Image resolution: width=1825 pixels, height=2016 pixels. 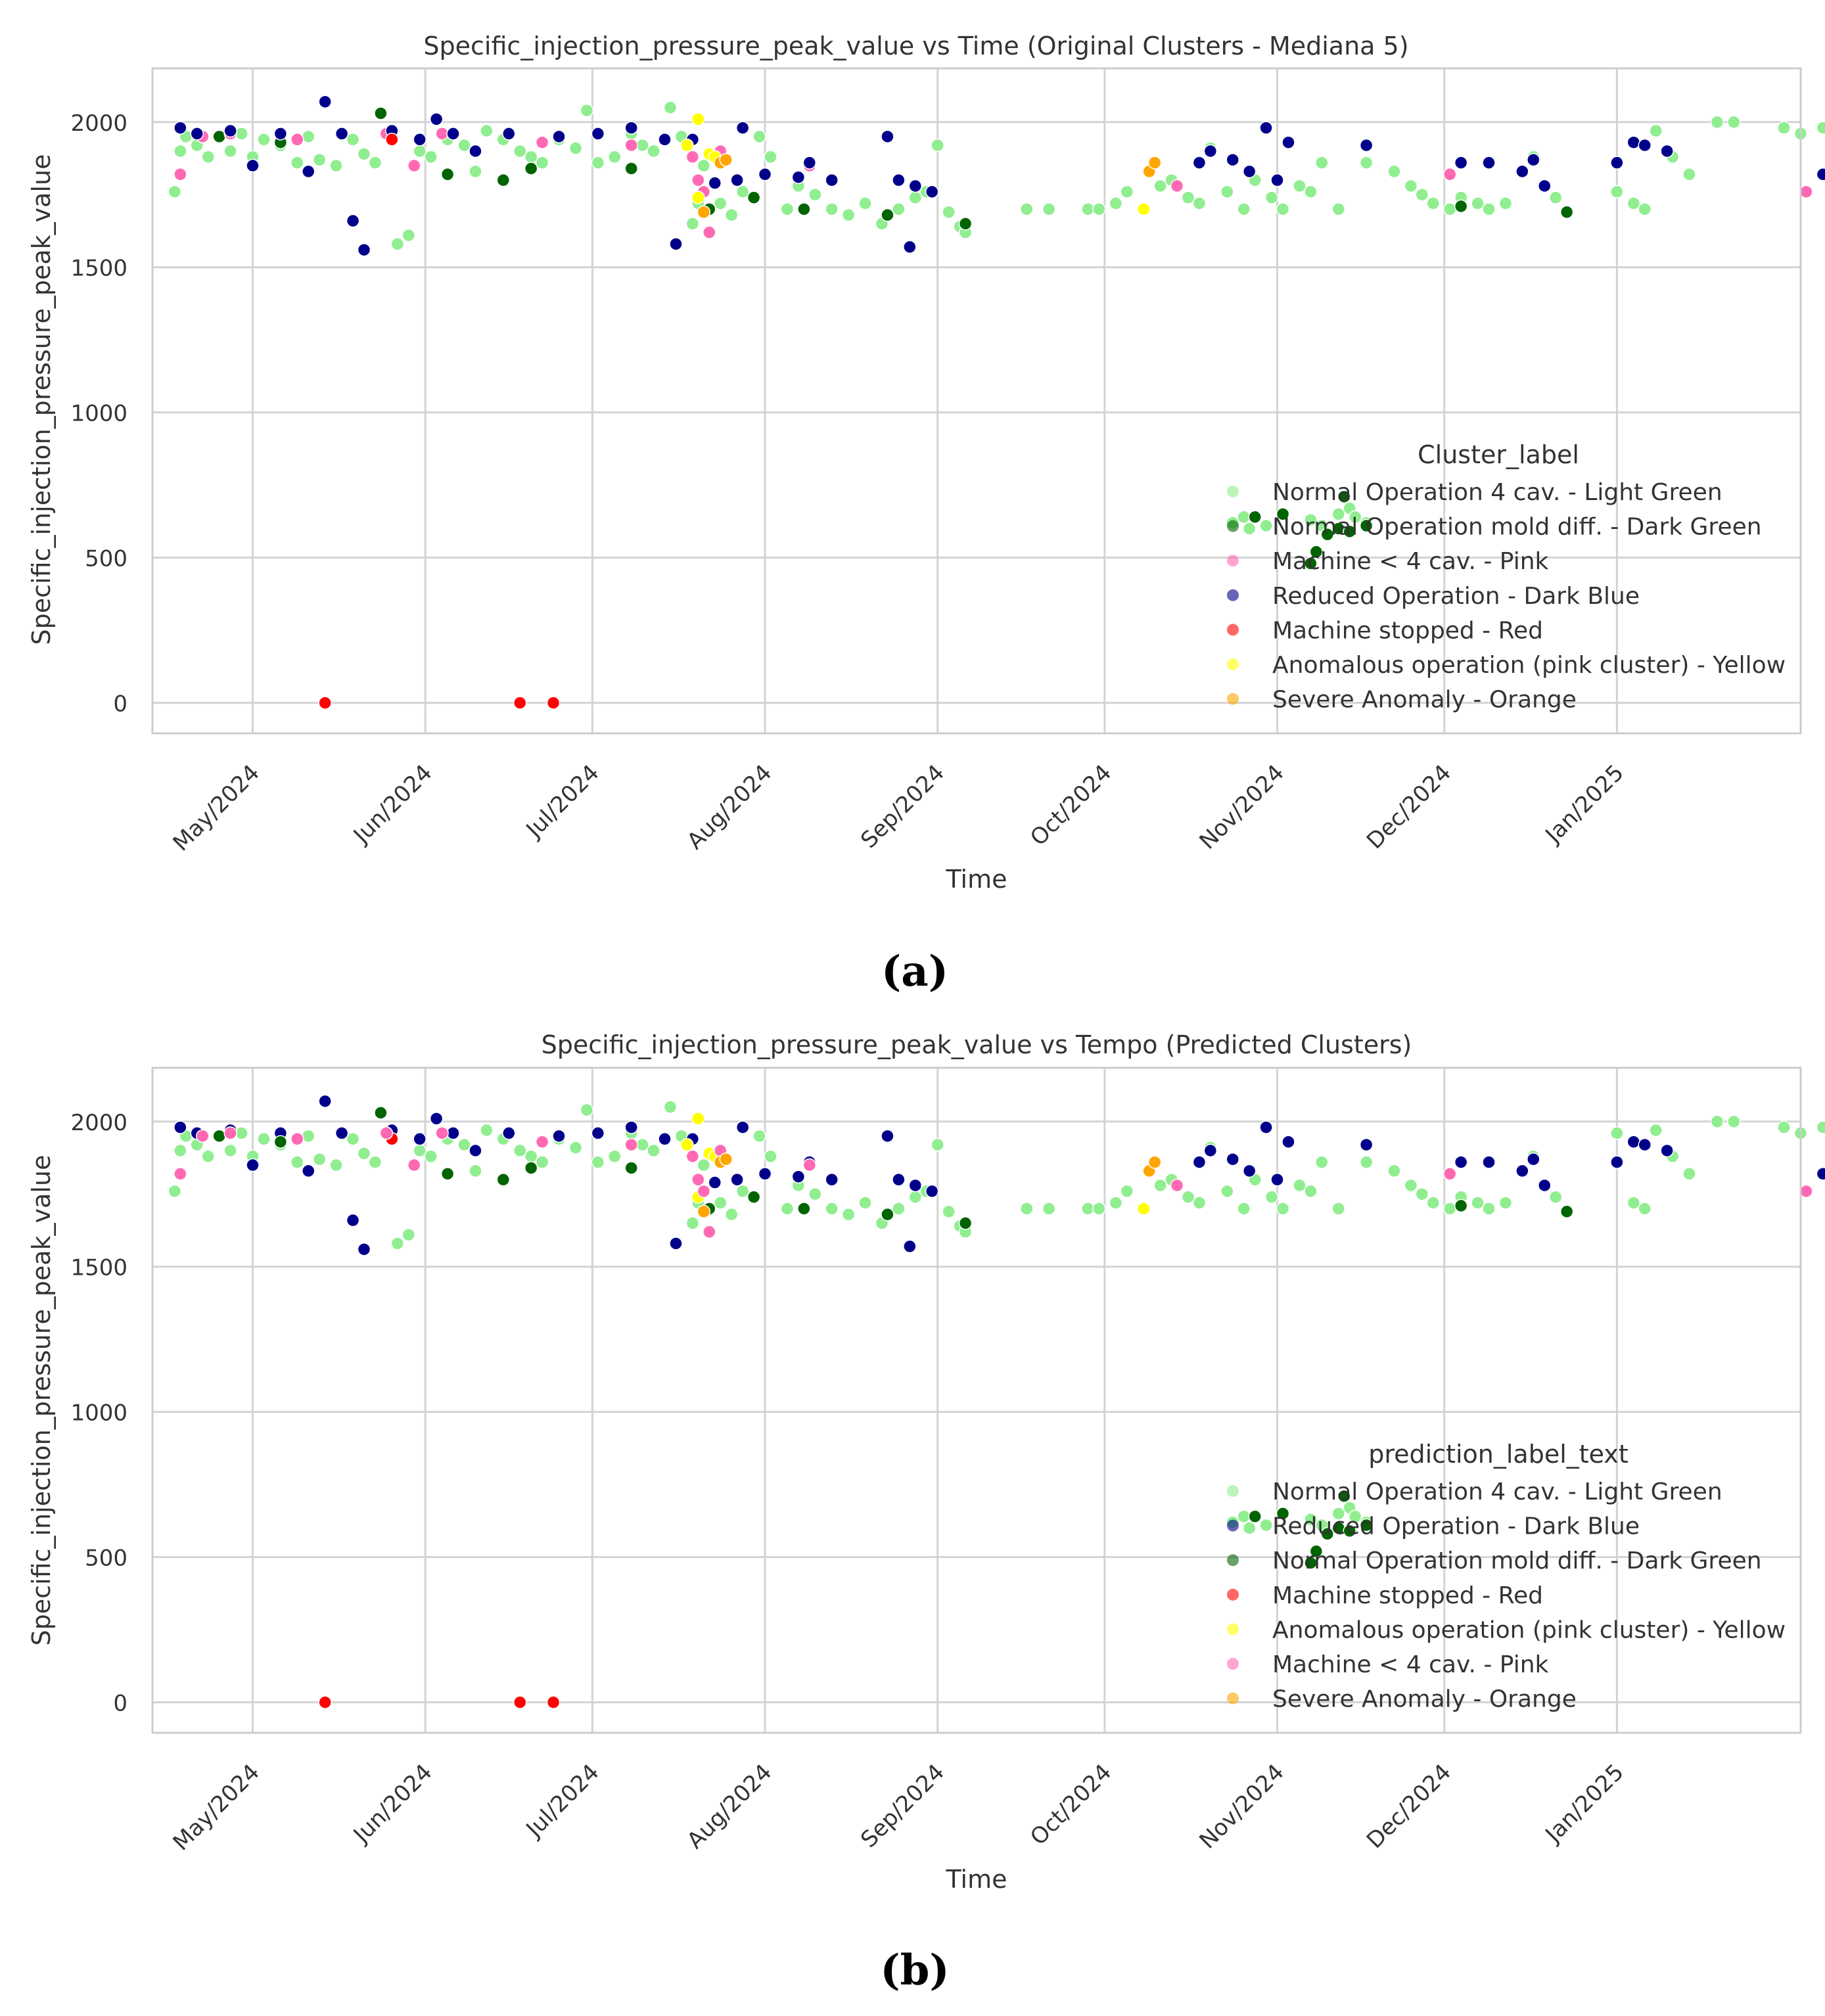 What do you see at coordinates (1498, 1454) in the screenshot?
I see `legend-title: prediction_label_text` at bounding box center [1498, 1454].